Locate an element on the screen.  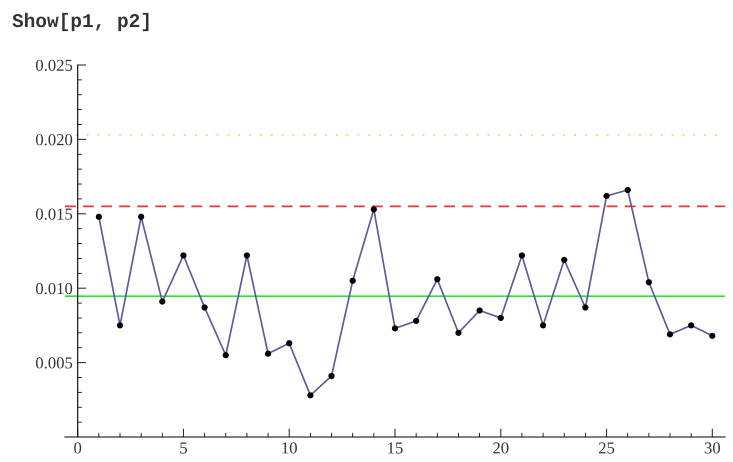
y-tick-label: 0.005 is located at coordinates (54, 363).